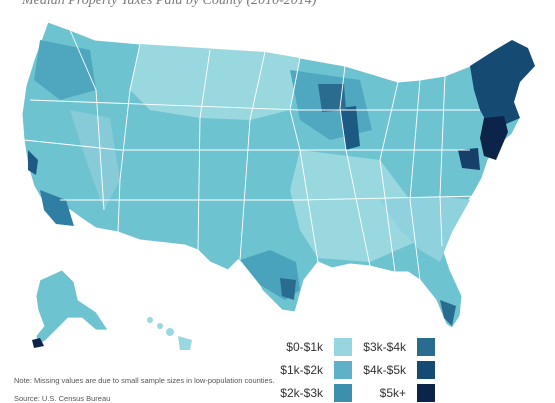 This screenshot has width=555, height=403. Describe the element at coordinates (62, 398) in the screenshot. I see `source-text: Source: U.S. Census Bureau` at that location.